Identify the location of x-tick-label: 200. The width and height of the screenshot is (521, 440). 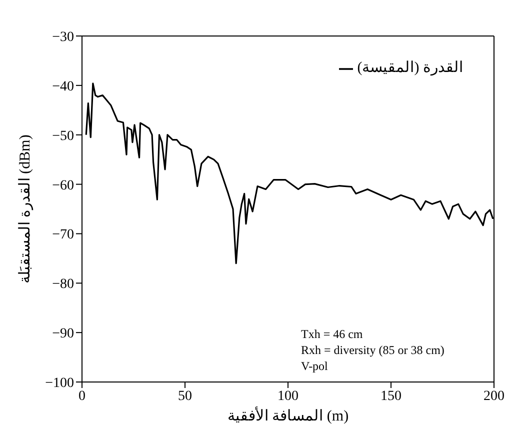
(494, 396).